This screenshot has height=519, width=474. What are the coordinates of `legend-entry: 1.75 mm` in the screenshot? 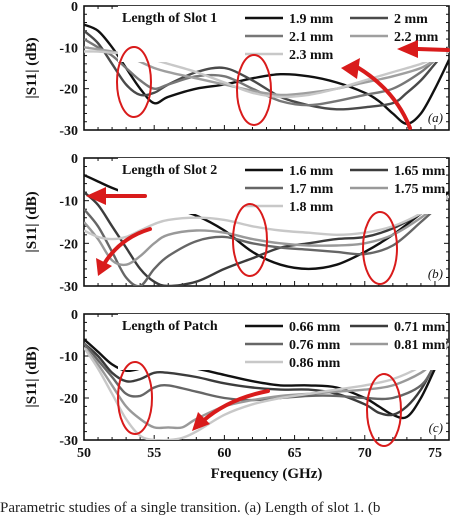 It's located at (420, 189).